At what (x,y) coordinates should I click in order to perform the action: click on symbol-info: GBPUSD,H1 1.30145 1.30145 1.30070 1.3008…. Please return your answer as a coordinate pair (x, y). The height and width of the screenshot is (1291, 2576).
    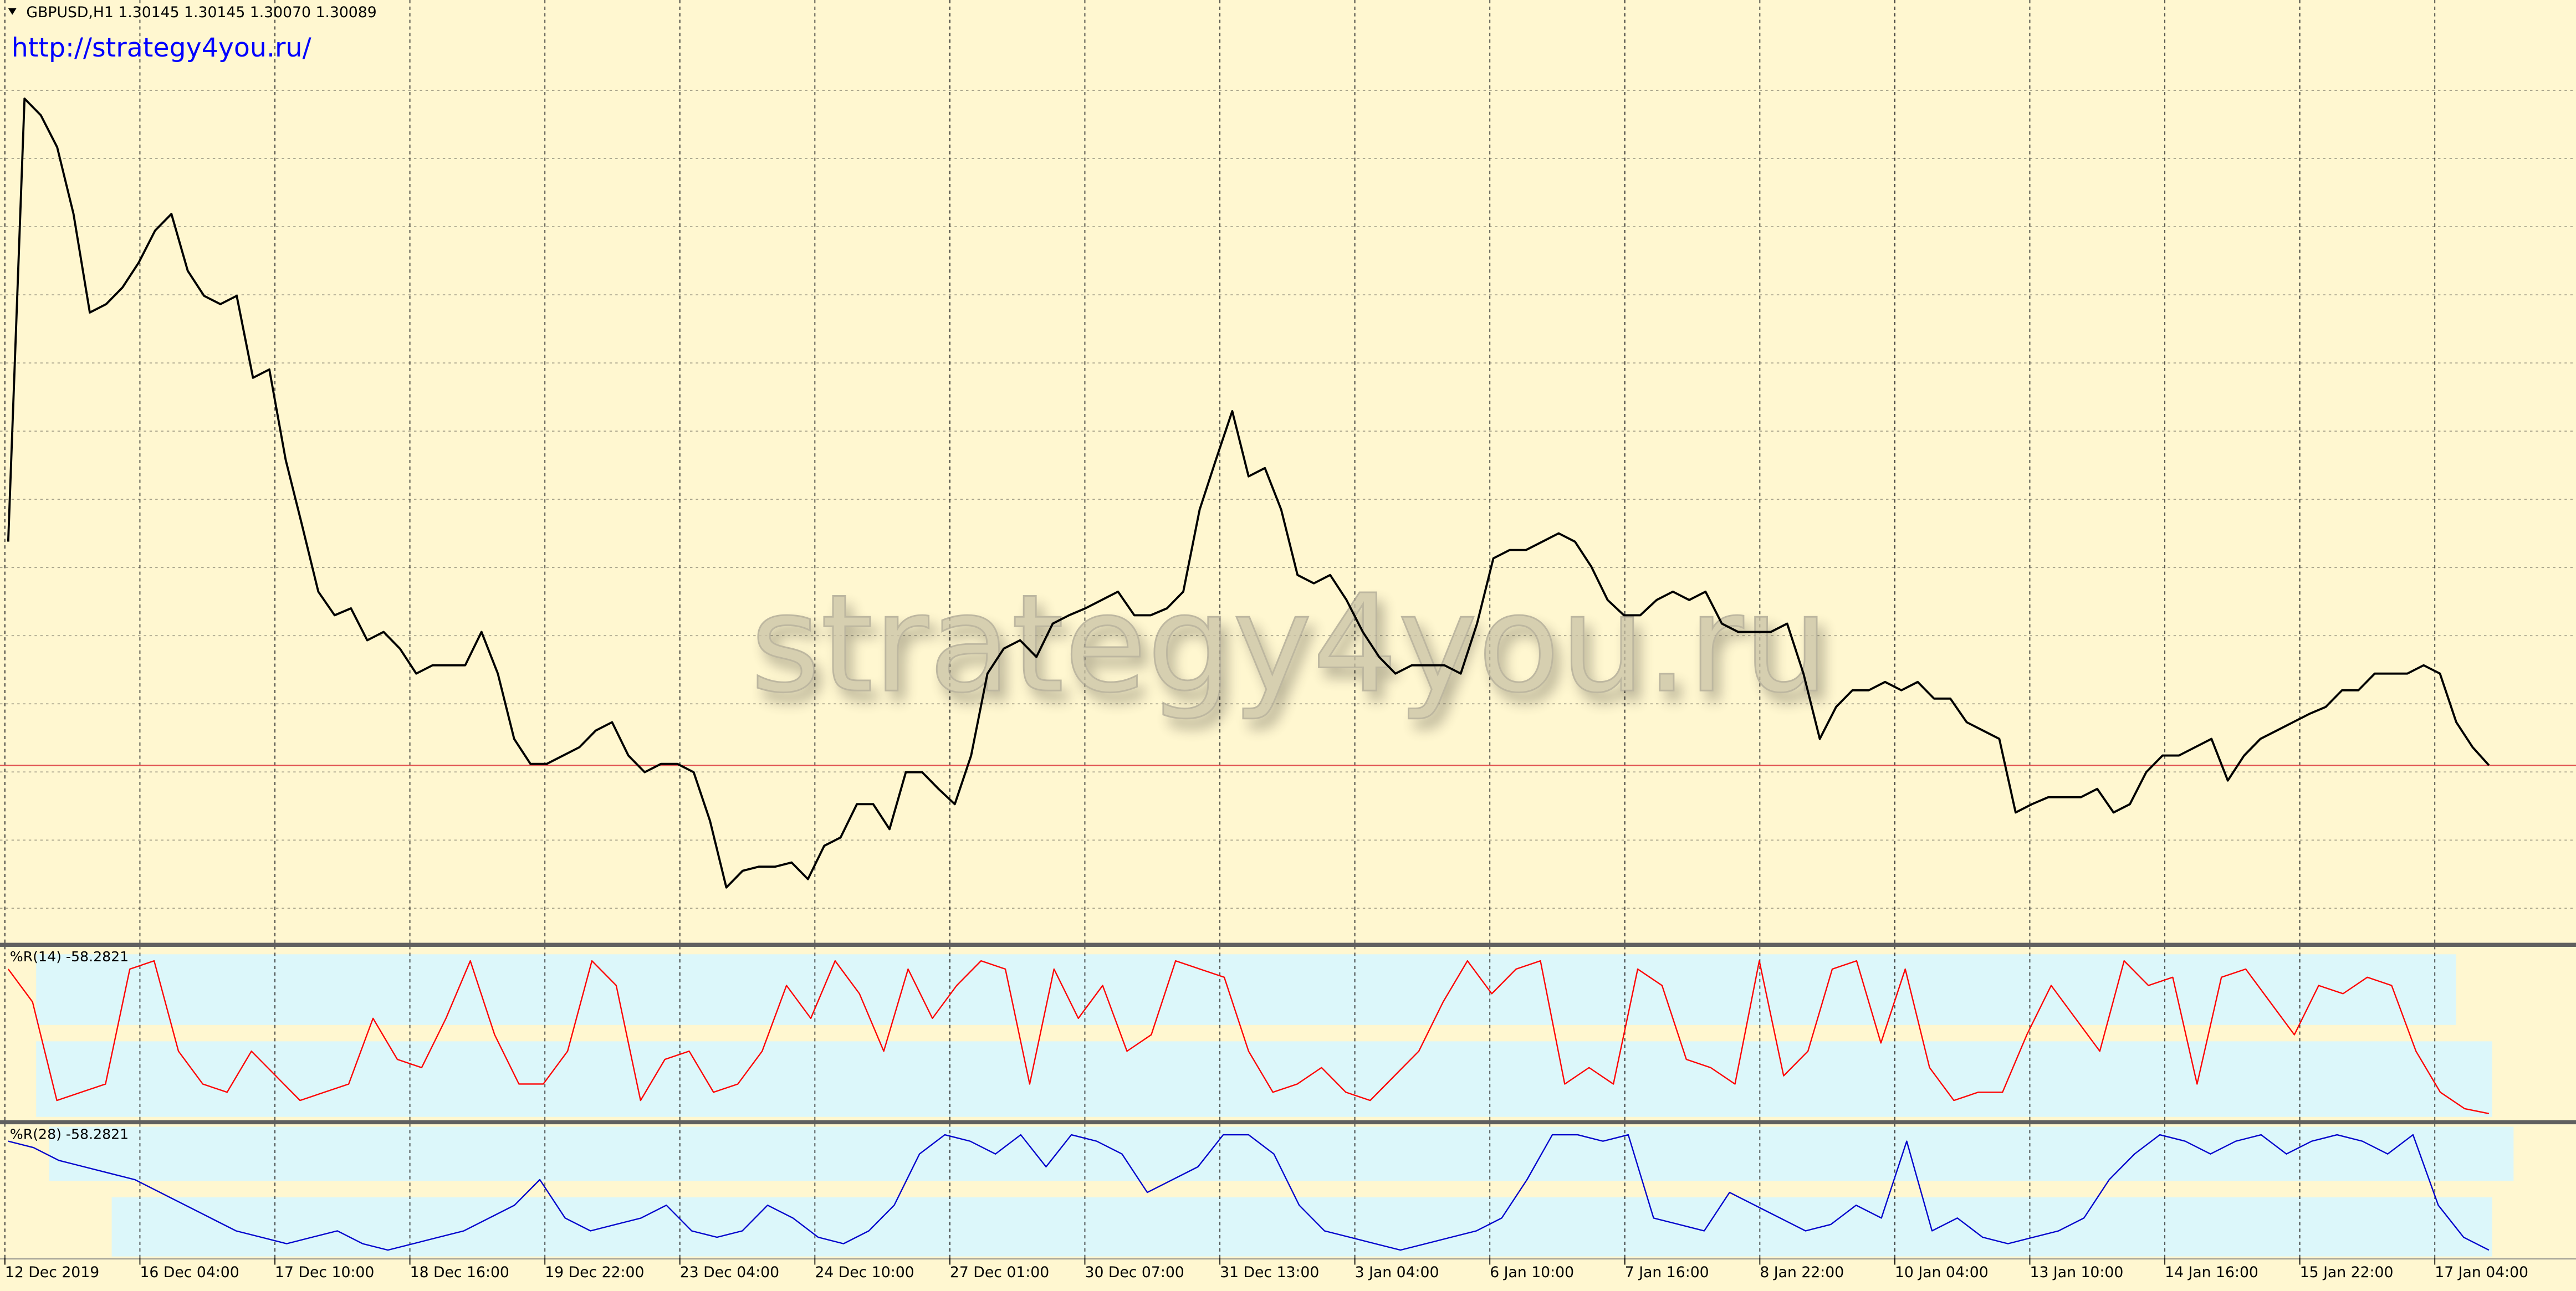
    Looking at the image, I should click on (201, 12).